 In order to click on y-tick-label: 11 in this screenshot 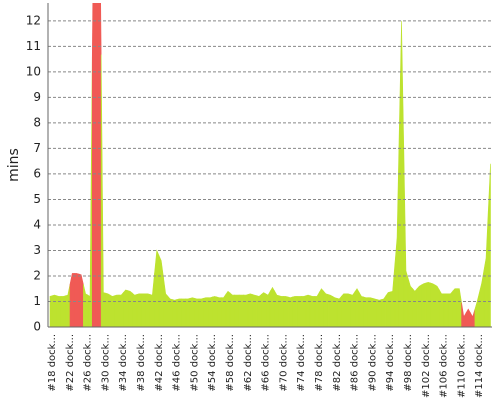, I will do `click(33, 46)`.